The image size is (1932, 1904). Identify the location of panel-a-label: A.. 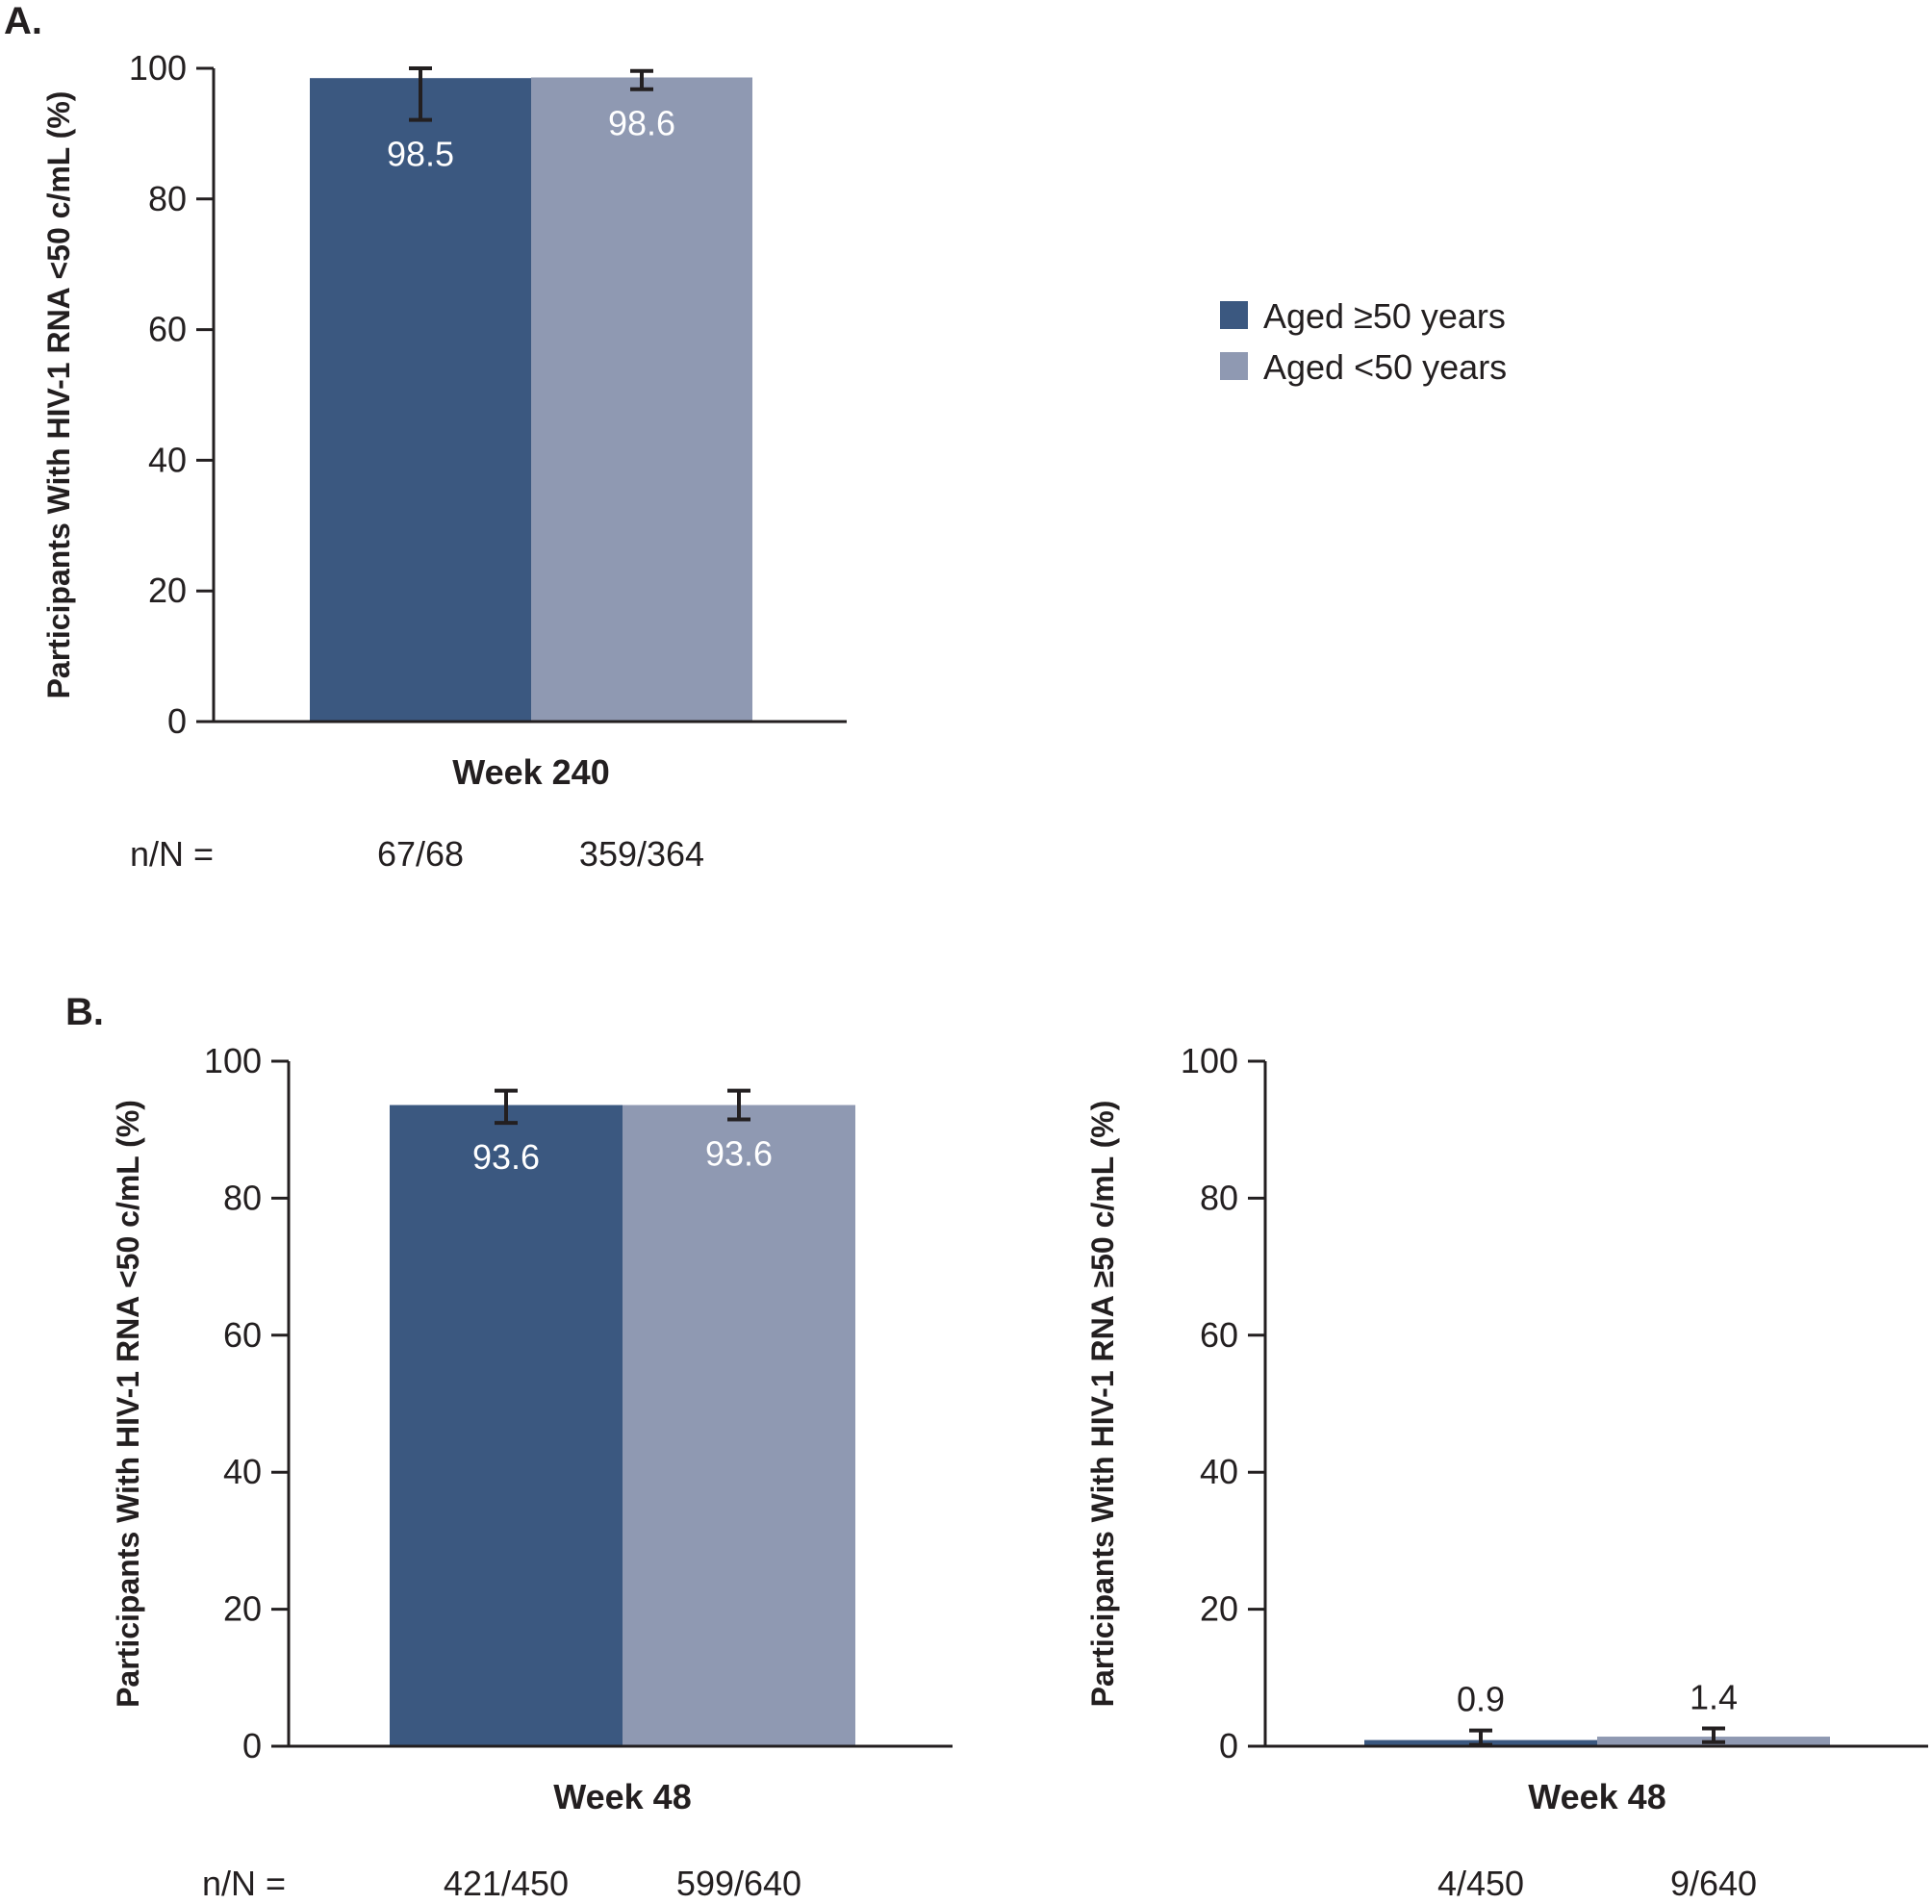
(23, 21).